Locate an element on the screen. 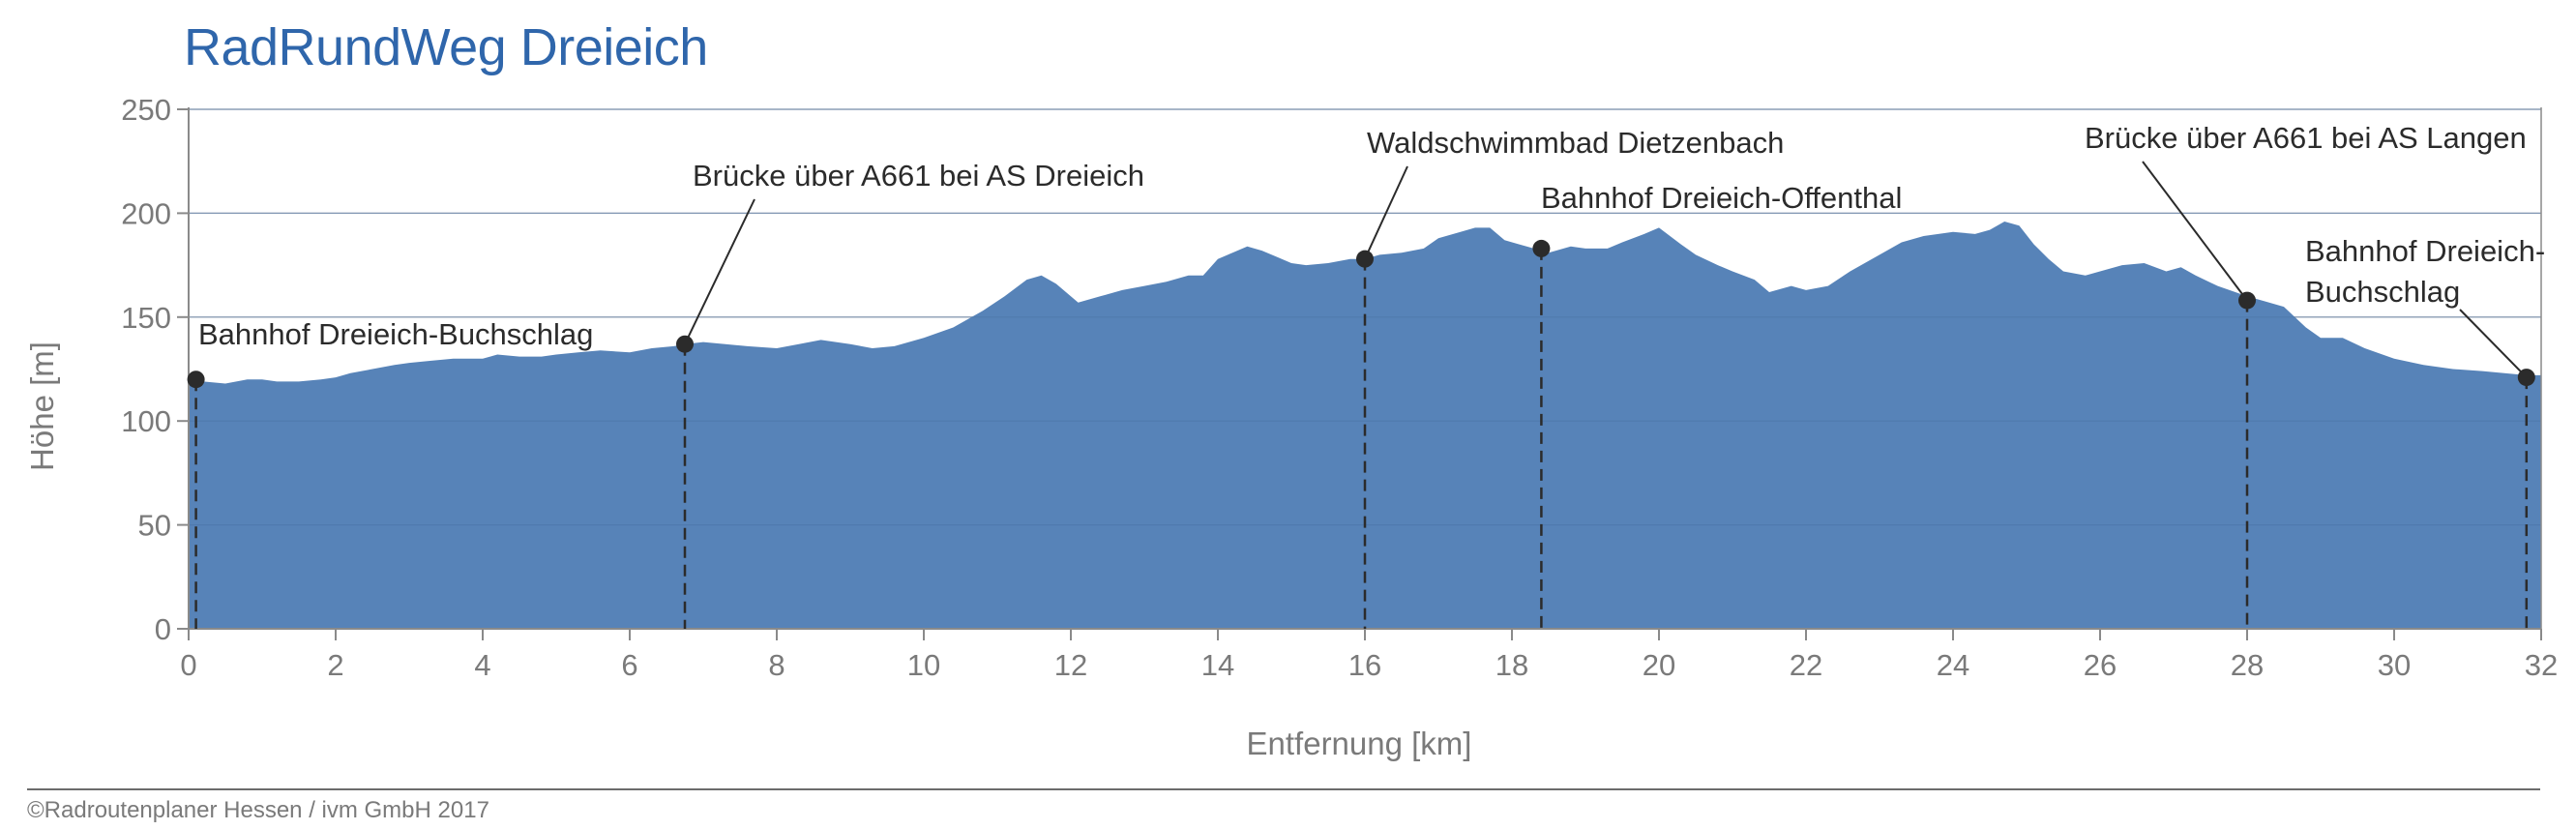  x-tick-label-32: 32 is located at coordinates (2541, 665).